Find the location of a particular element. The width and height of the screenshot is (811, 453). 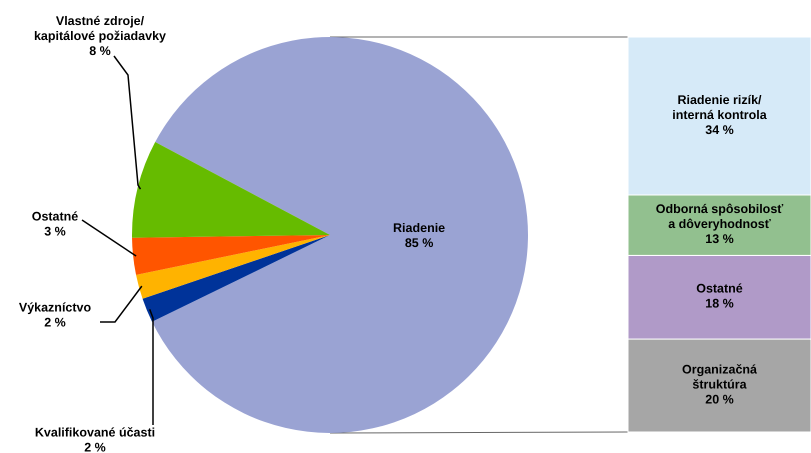

series-label: Organizačná štruktúra is located at coordinates (720, 377).